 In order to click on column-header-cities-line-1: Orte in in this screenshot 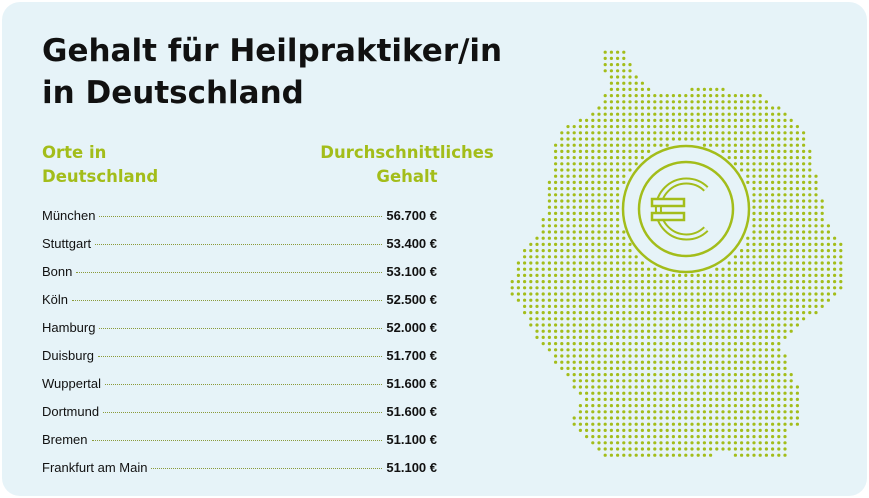, I will do `click(74, 152)`.